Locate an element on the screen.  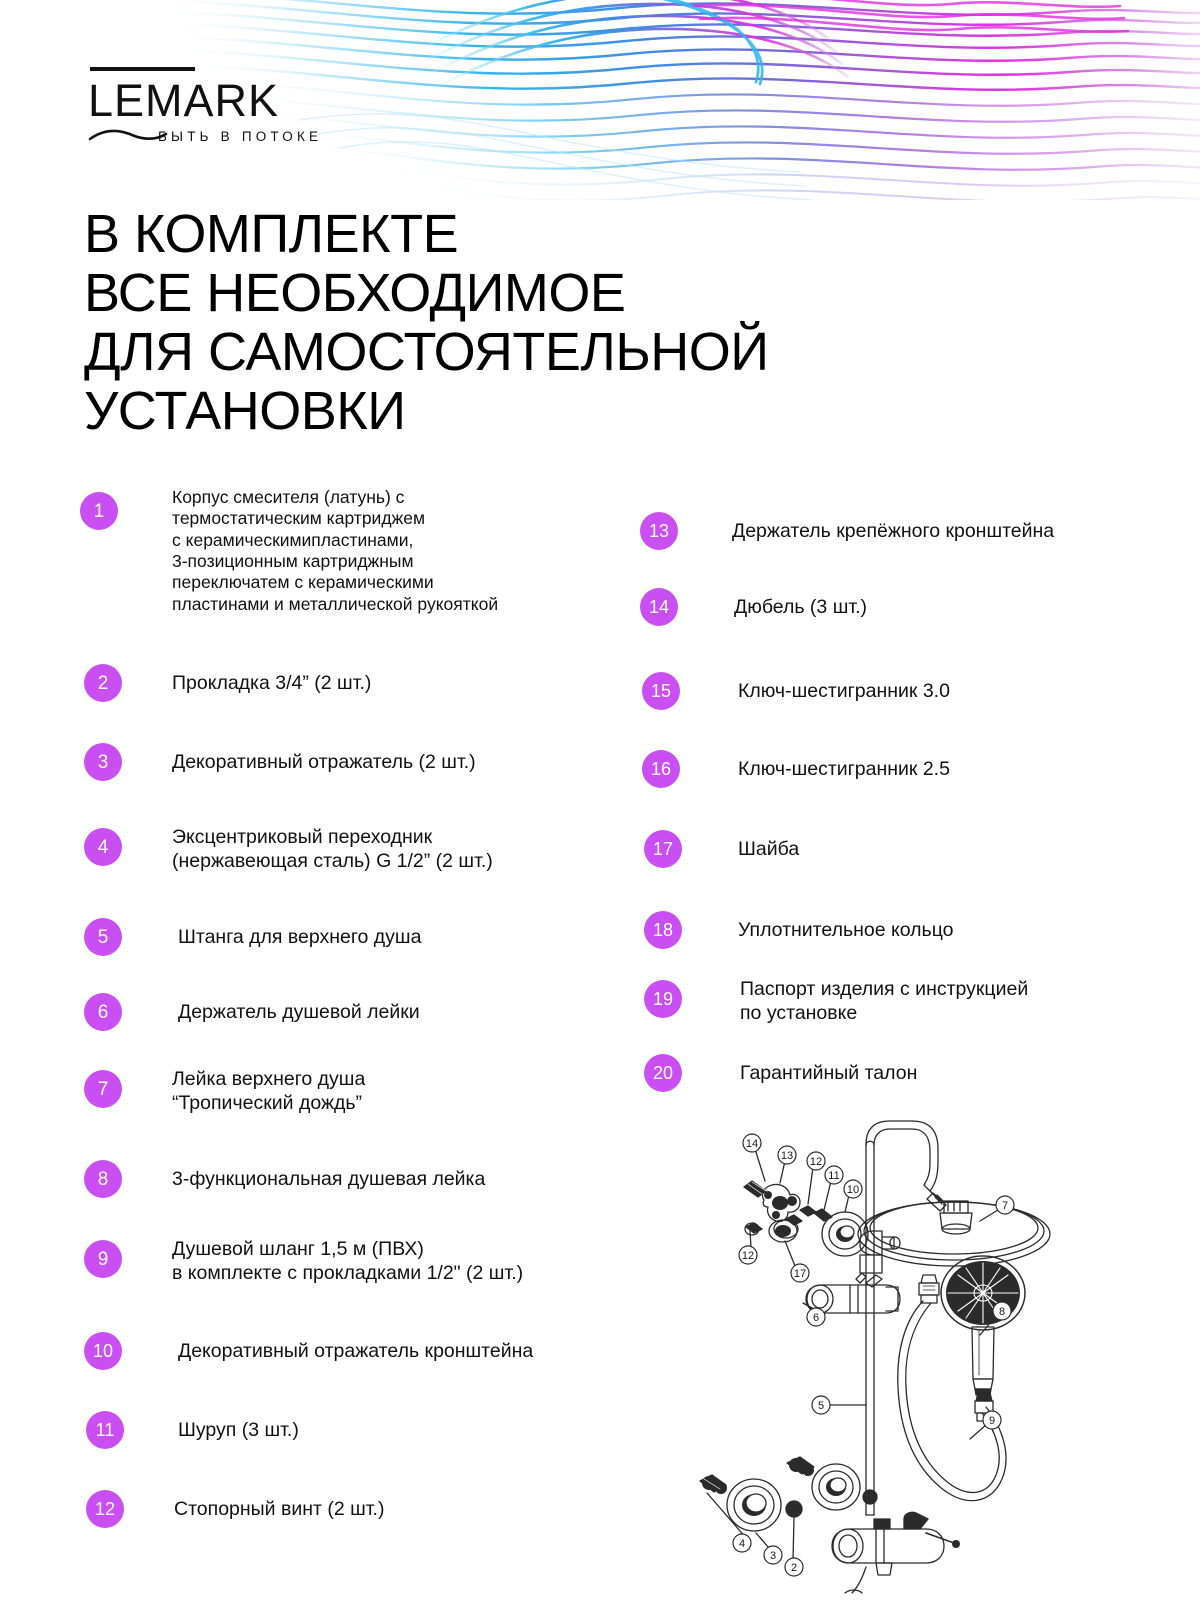
item-number-badge: 17 is located at coordinates (663, 849).